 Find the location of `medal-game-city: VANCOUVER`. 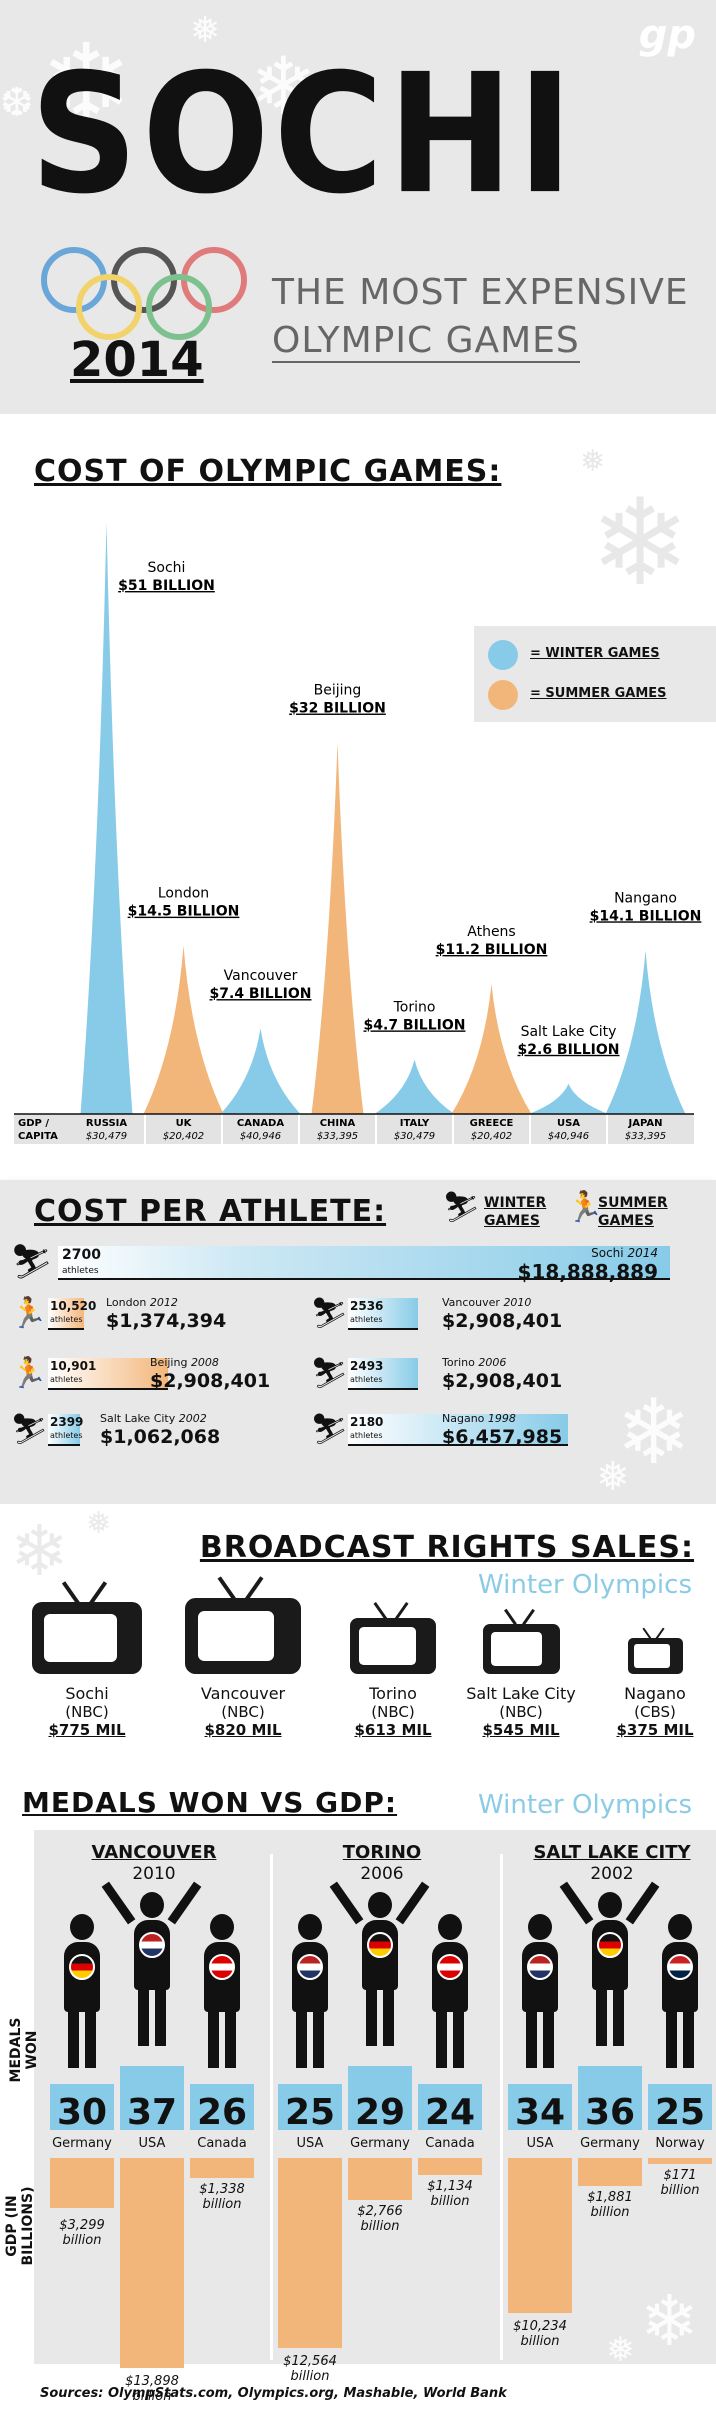

medal-game-city: VANCOUVER is located at coordinates (154, 1852).